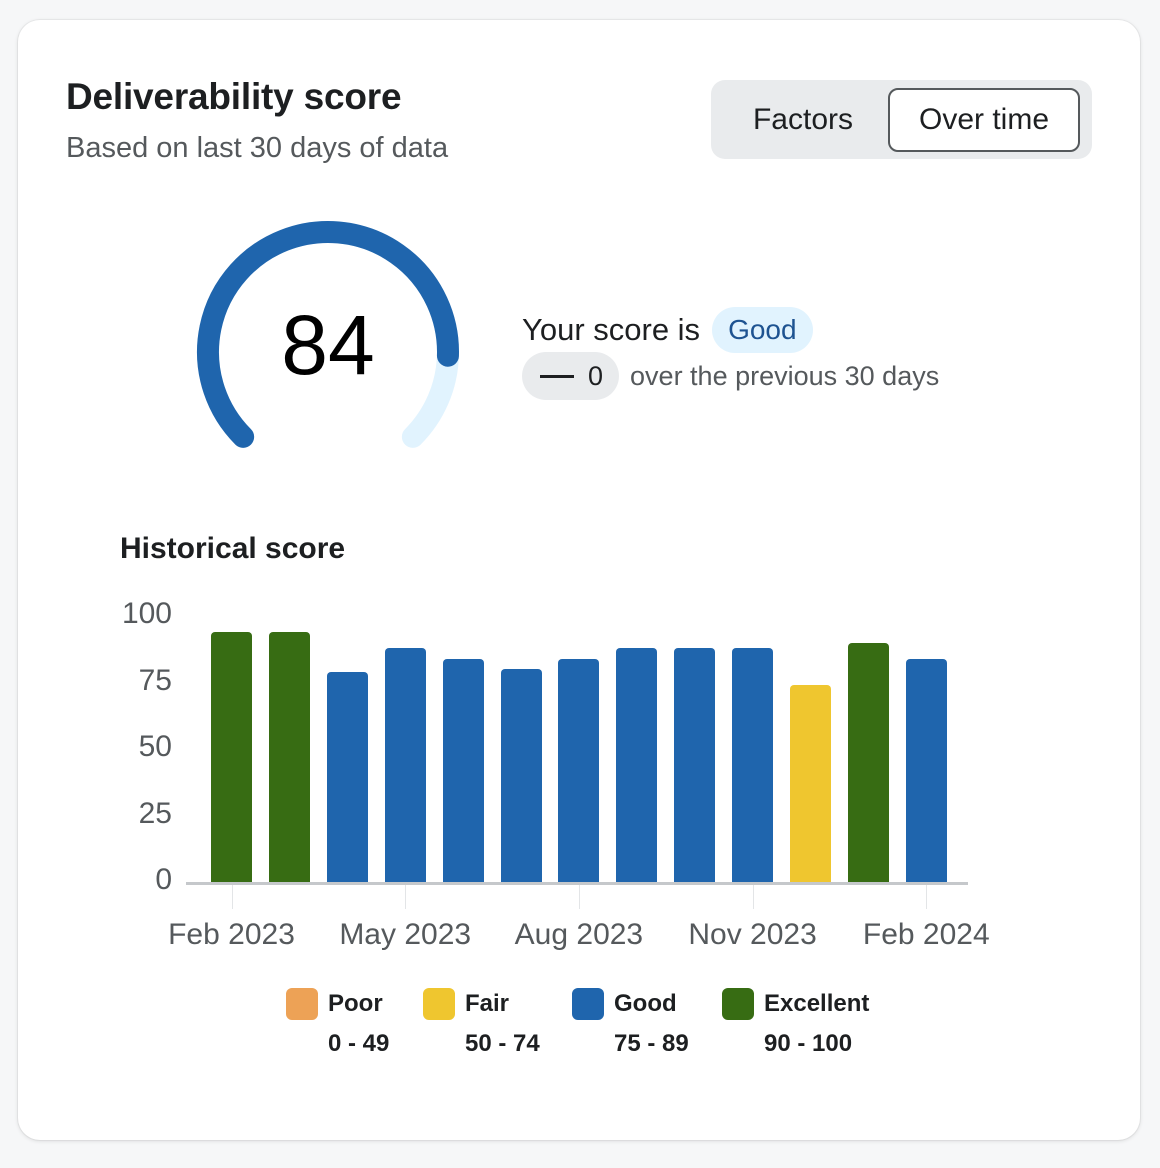 The height and width of the screenshot is (1168, 1160). What do you see at coordinates (233, 548) in the screenshot?
I see `historical-score-title: Historical score` at bounding box center [233, 548].